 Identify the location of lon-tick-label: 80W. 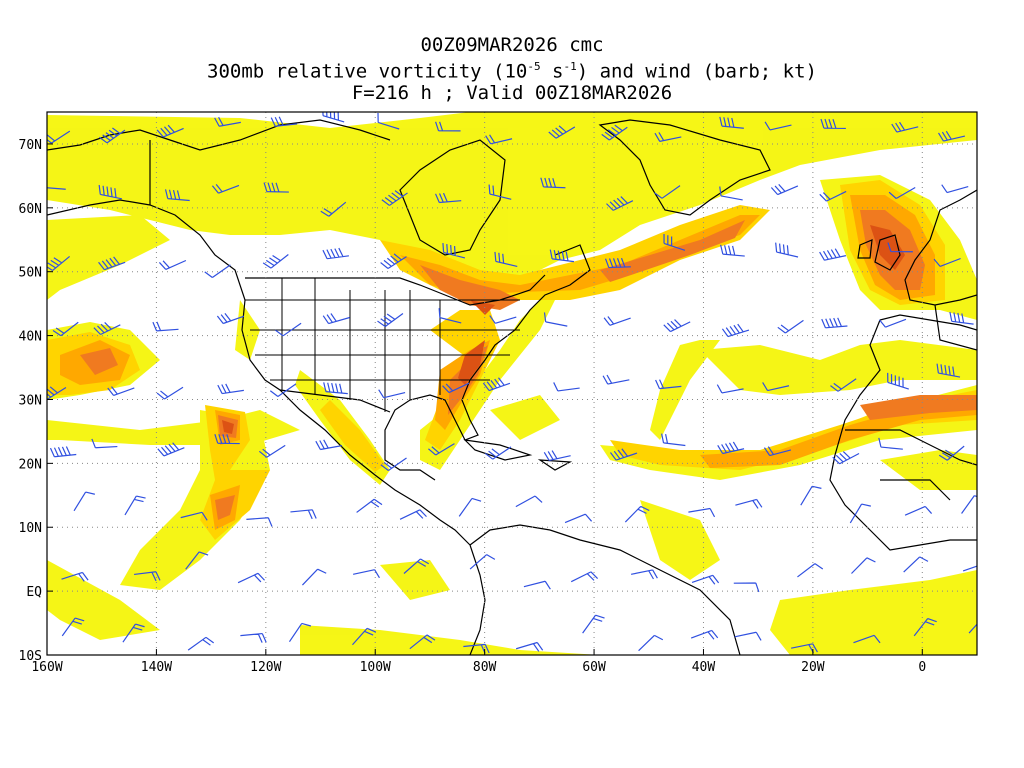
(485, 667).